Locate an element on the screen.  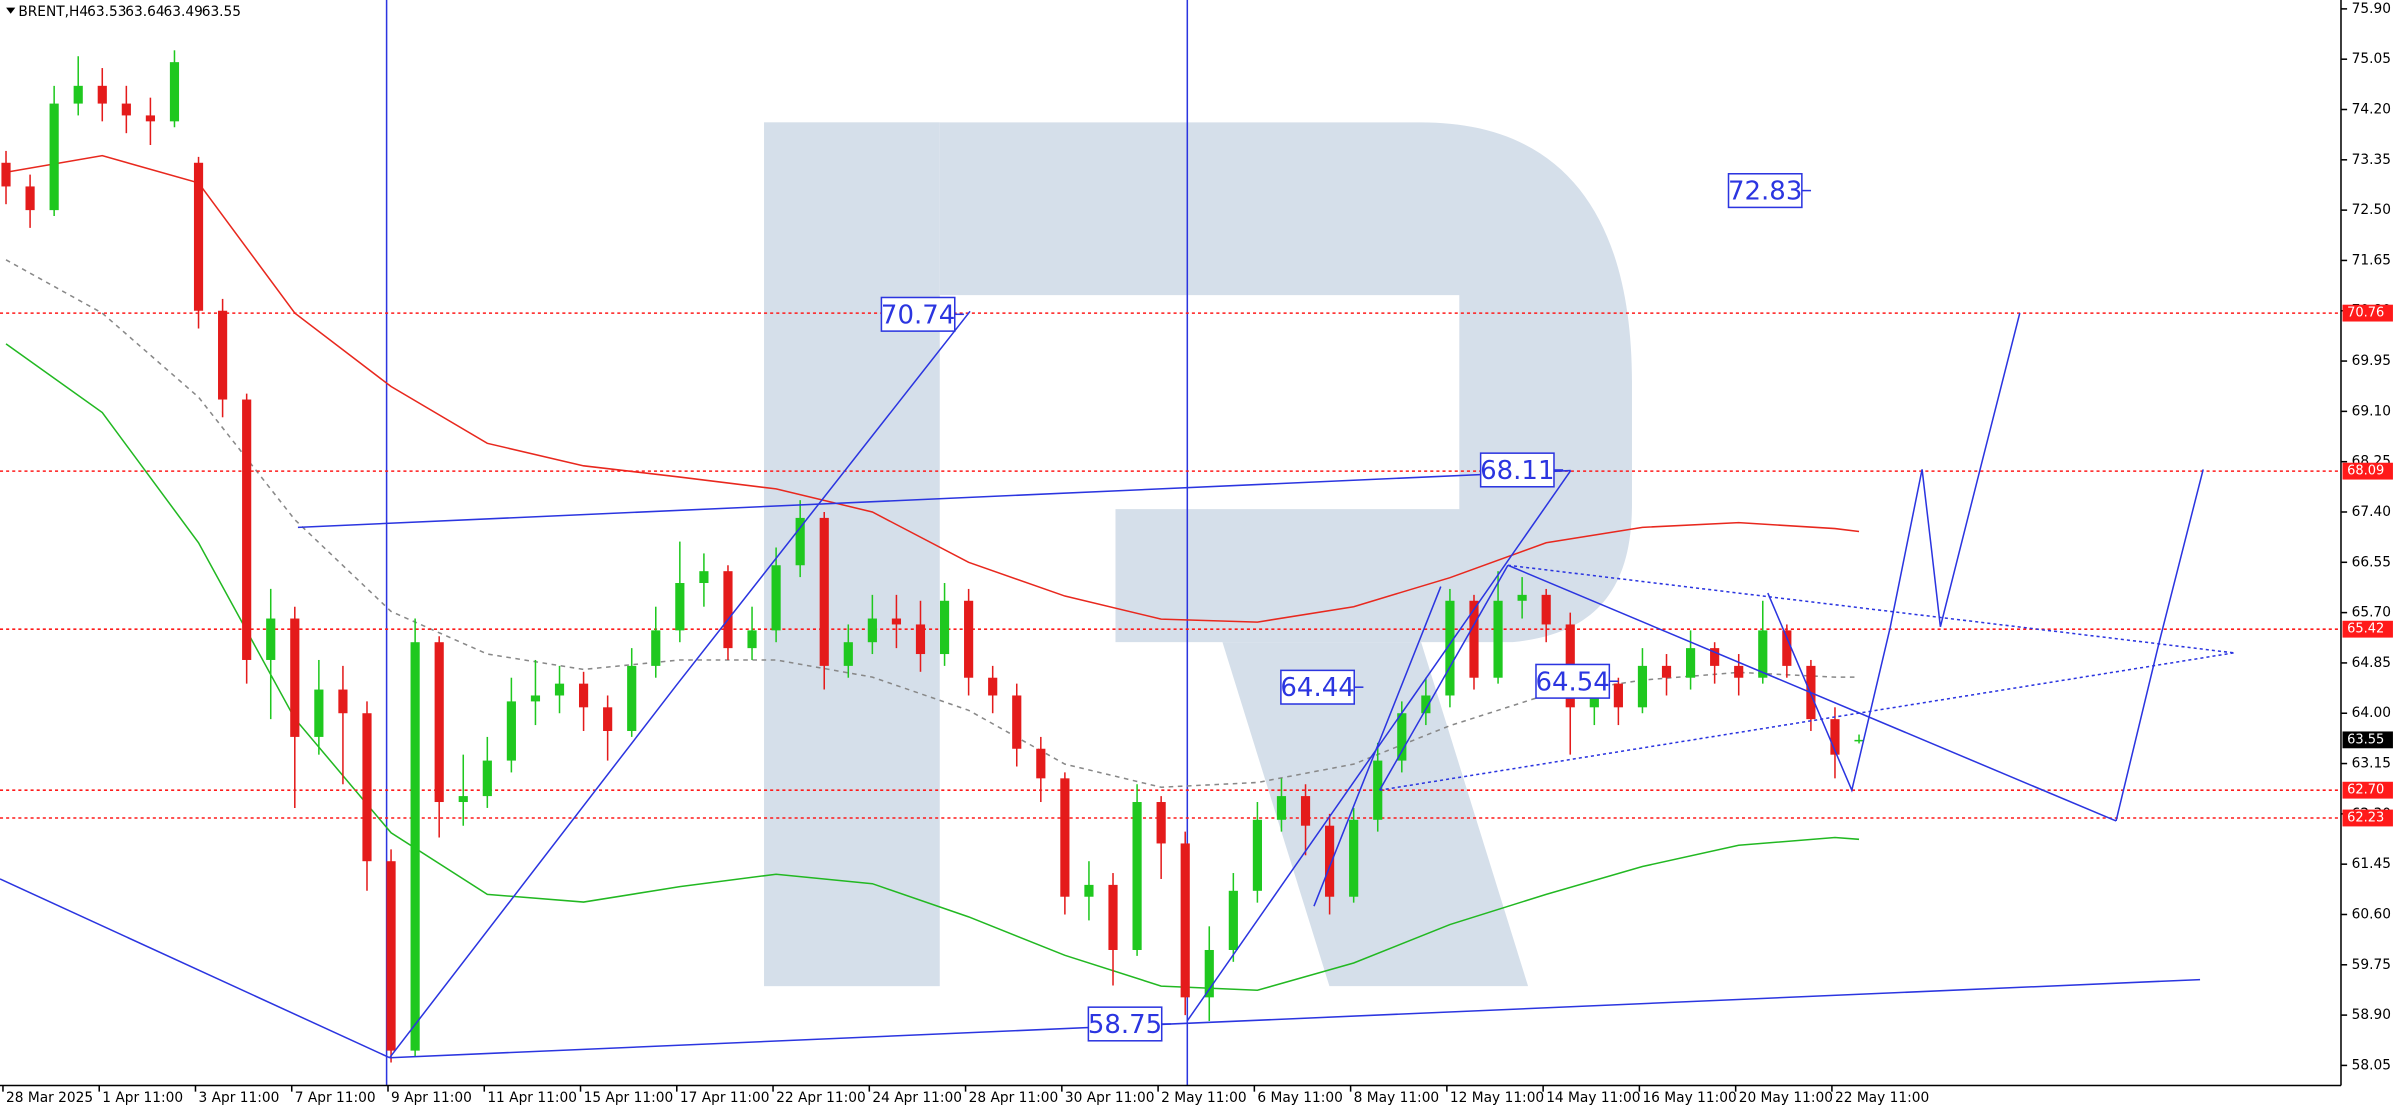
x-tick-label: 17 Apr 11:00 is located at coordinates (725, 1098).